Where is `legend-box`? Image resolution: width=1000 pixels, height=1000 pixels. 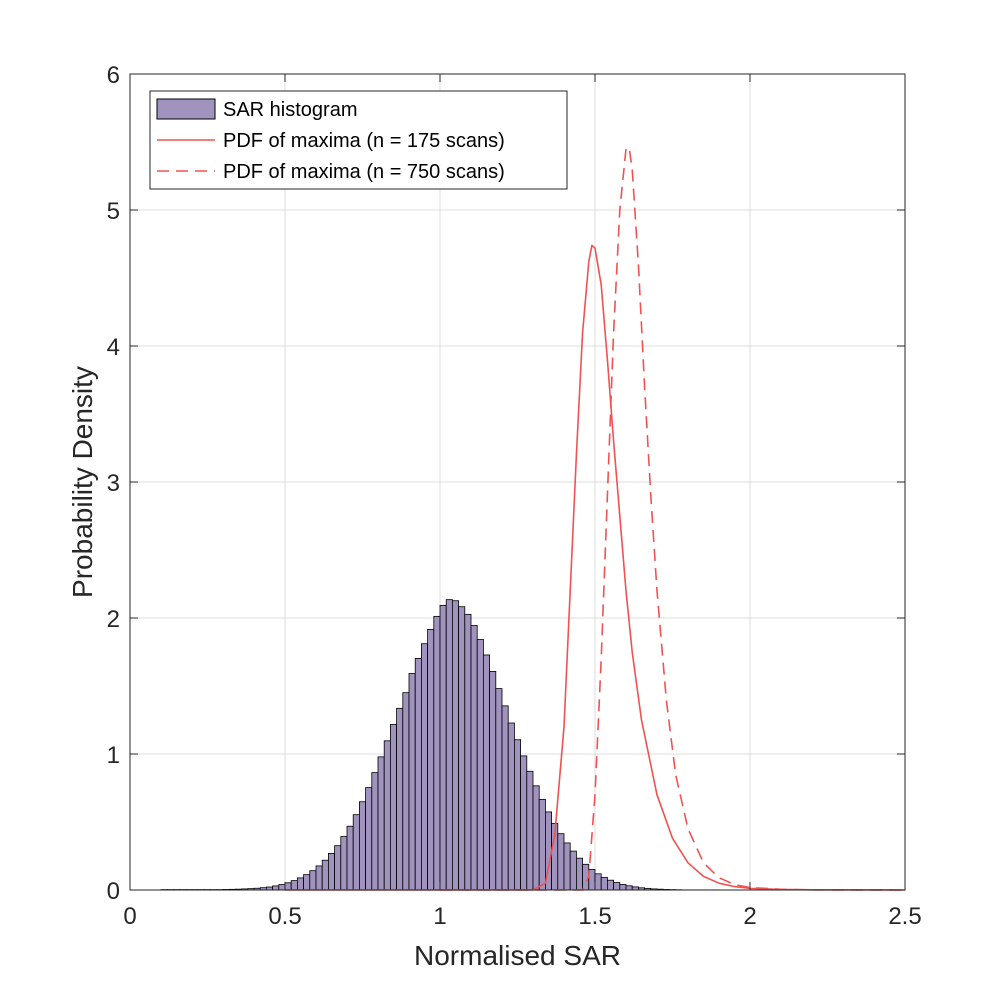
legend-box is located at coordinates (358, 140).